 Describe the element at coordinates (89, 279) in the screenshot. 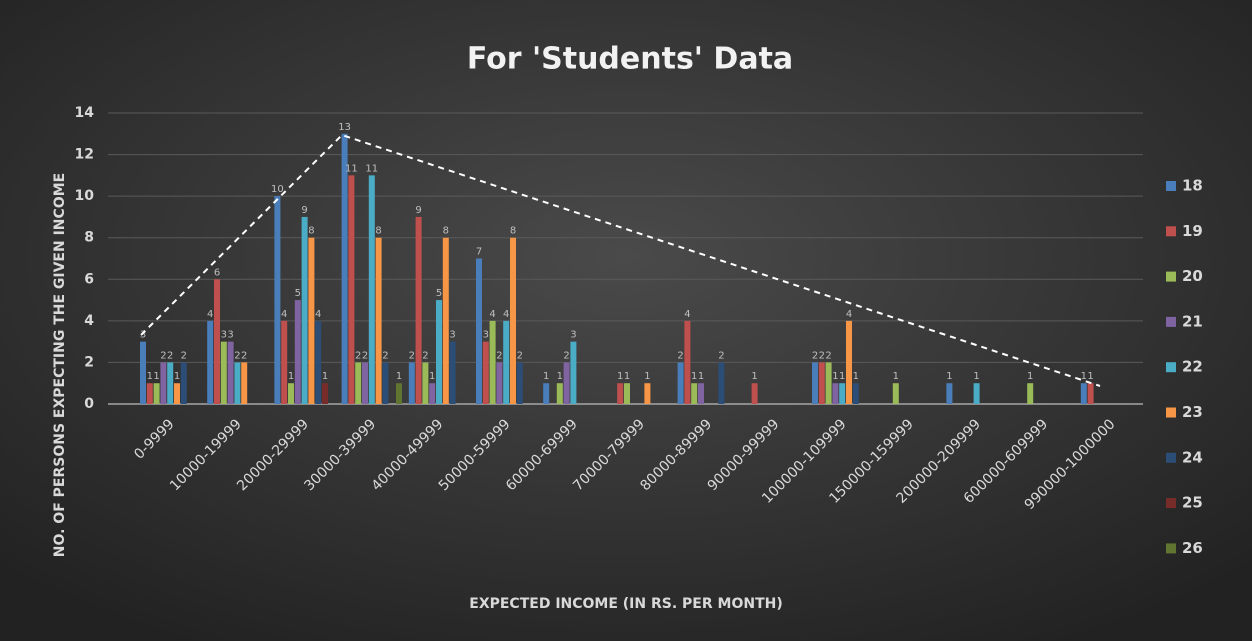

I see `y-tick-label: 6` at that location.